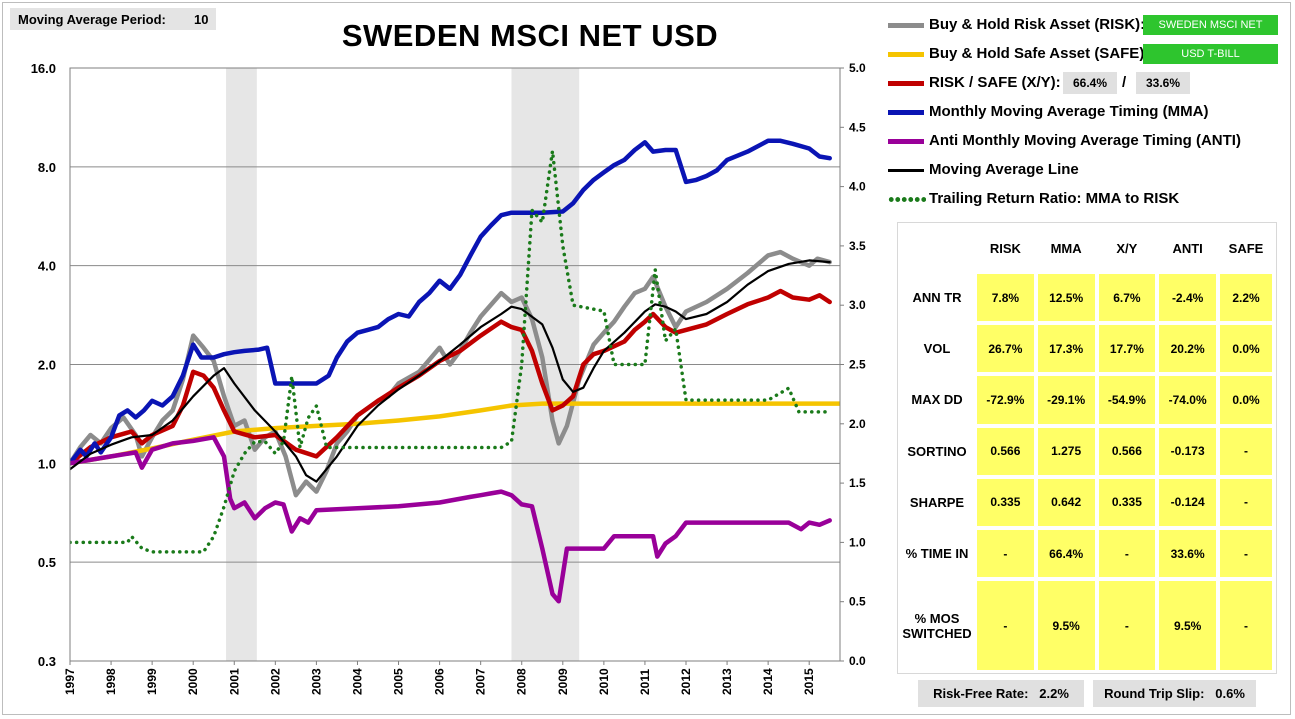  I want to click on left-tick-label: 0.3, so click(47, 661).